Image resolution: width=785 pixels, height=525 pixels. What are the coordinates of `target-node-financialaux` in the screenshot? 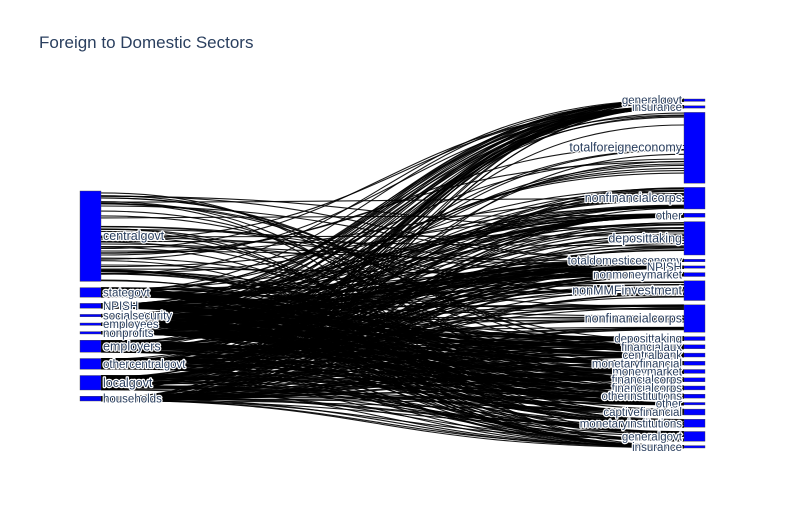 It's located at (694, 346).